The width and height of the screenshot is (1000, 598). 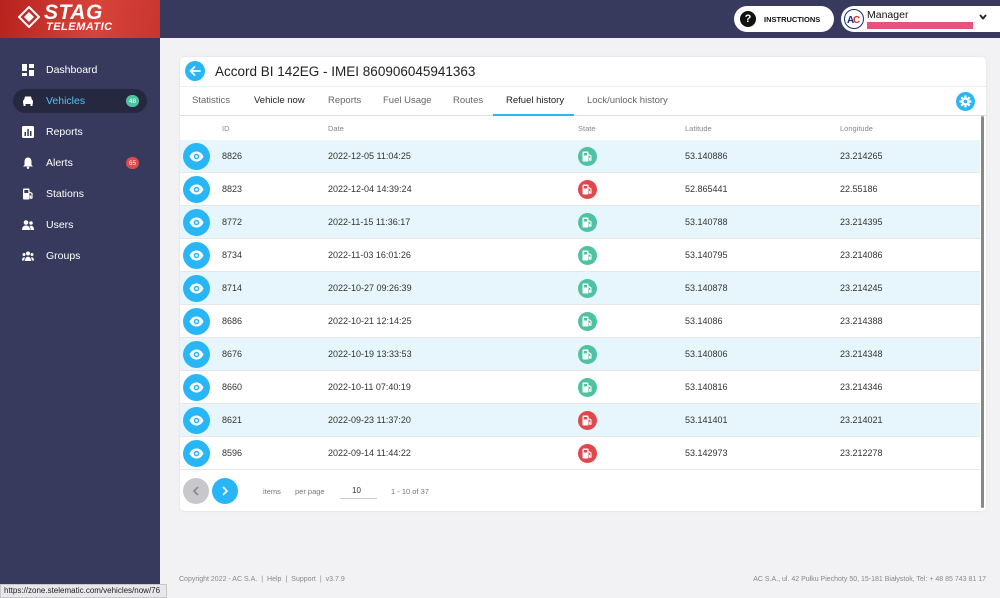 What do you see at coordinates (982, 312) in the screenshot?
I see `scrollbar` at bounding box center [982, 312].